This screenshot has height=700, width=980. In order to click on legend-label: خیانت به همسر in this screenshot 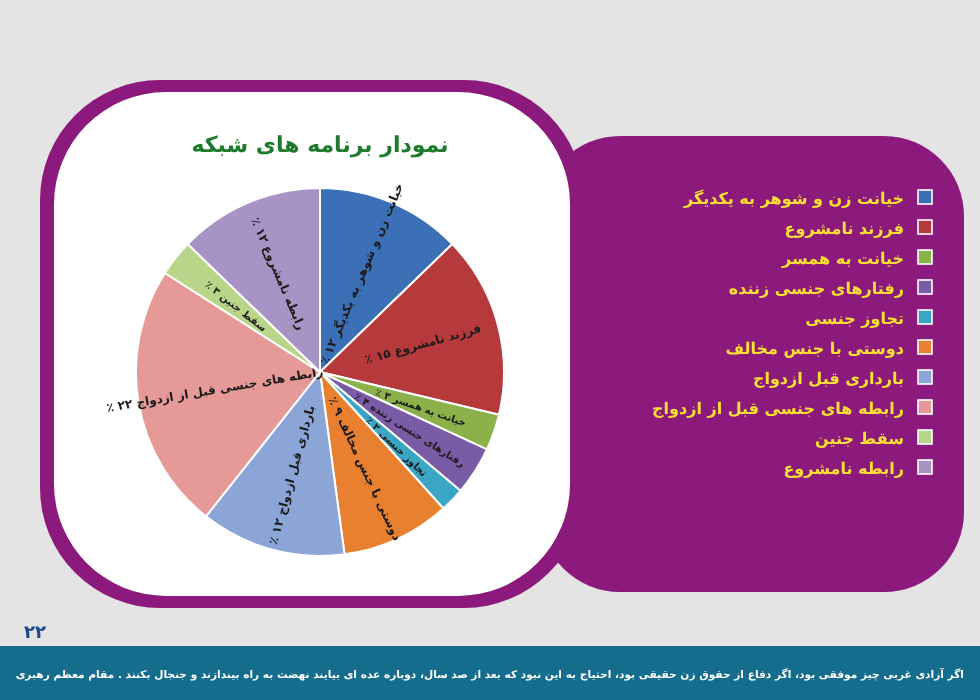, I will do `click(842, 259)`.